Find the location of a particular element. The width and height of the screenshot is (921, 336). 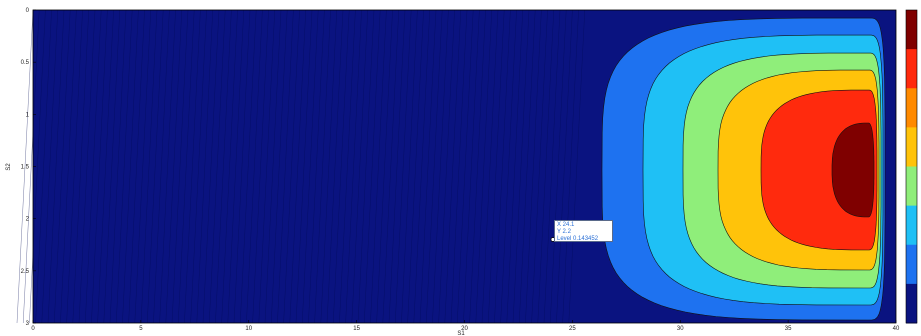

x-tick-label: 0 is located at coordinates (33, 329).